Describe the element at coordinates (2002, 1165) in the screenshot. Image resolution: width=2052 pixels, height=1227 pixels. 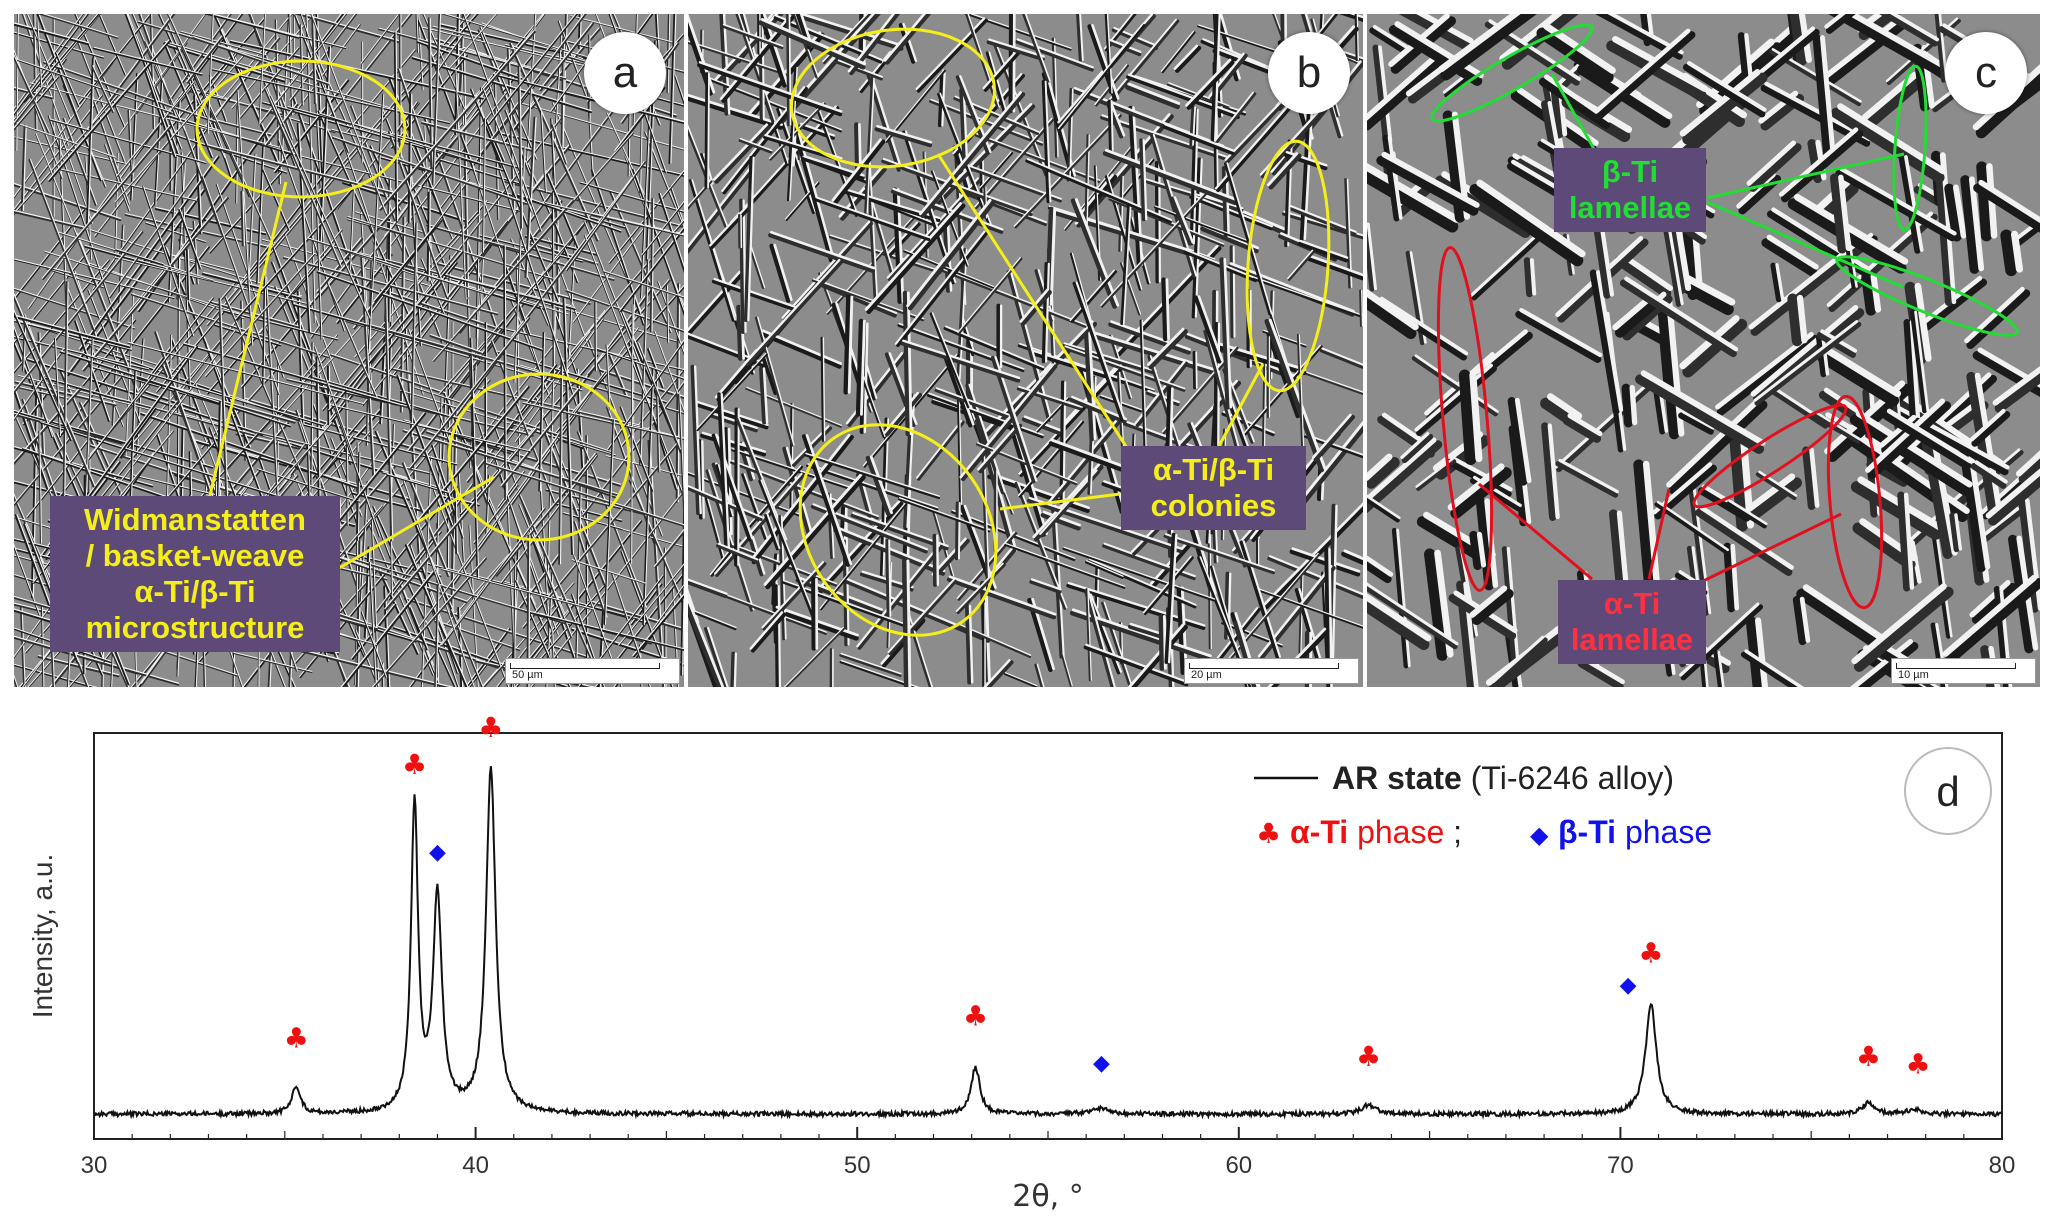
I see `x-tick-label: 80` at that location.